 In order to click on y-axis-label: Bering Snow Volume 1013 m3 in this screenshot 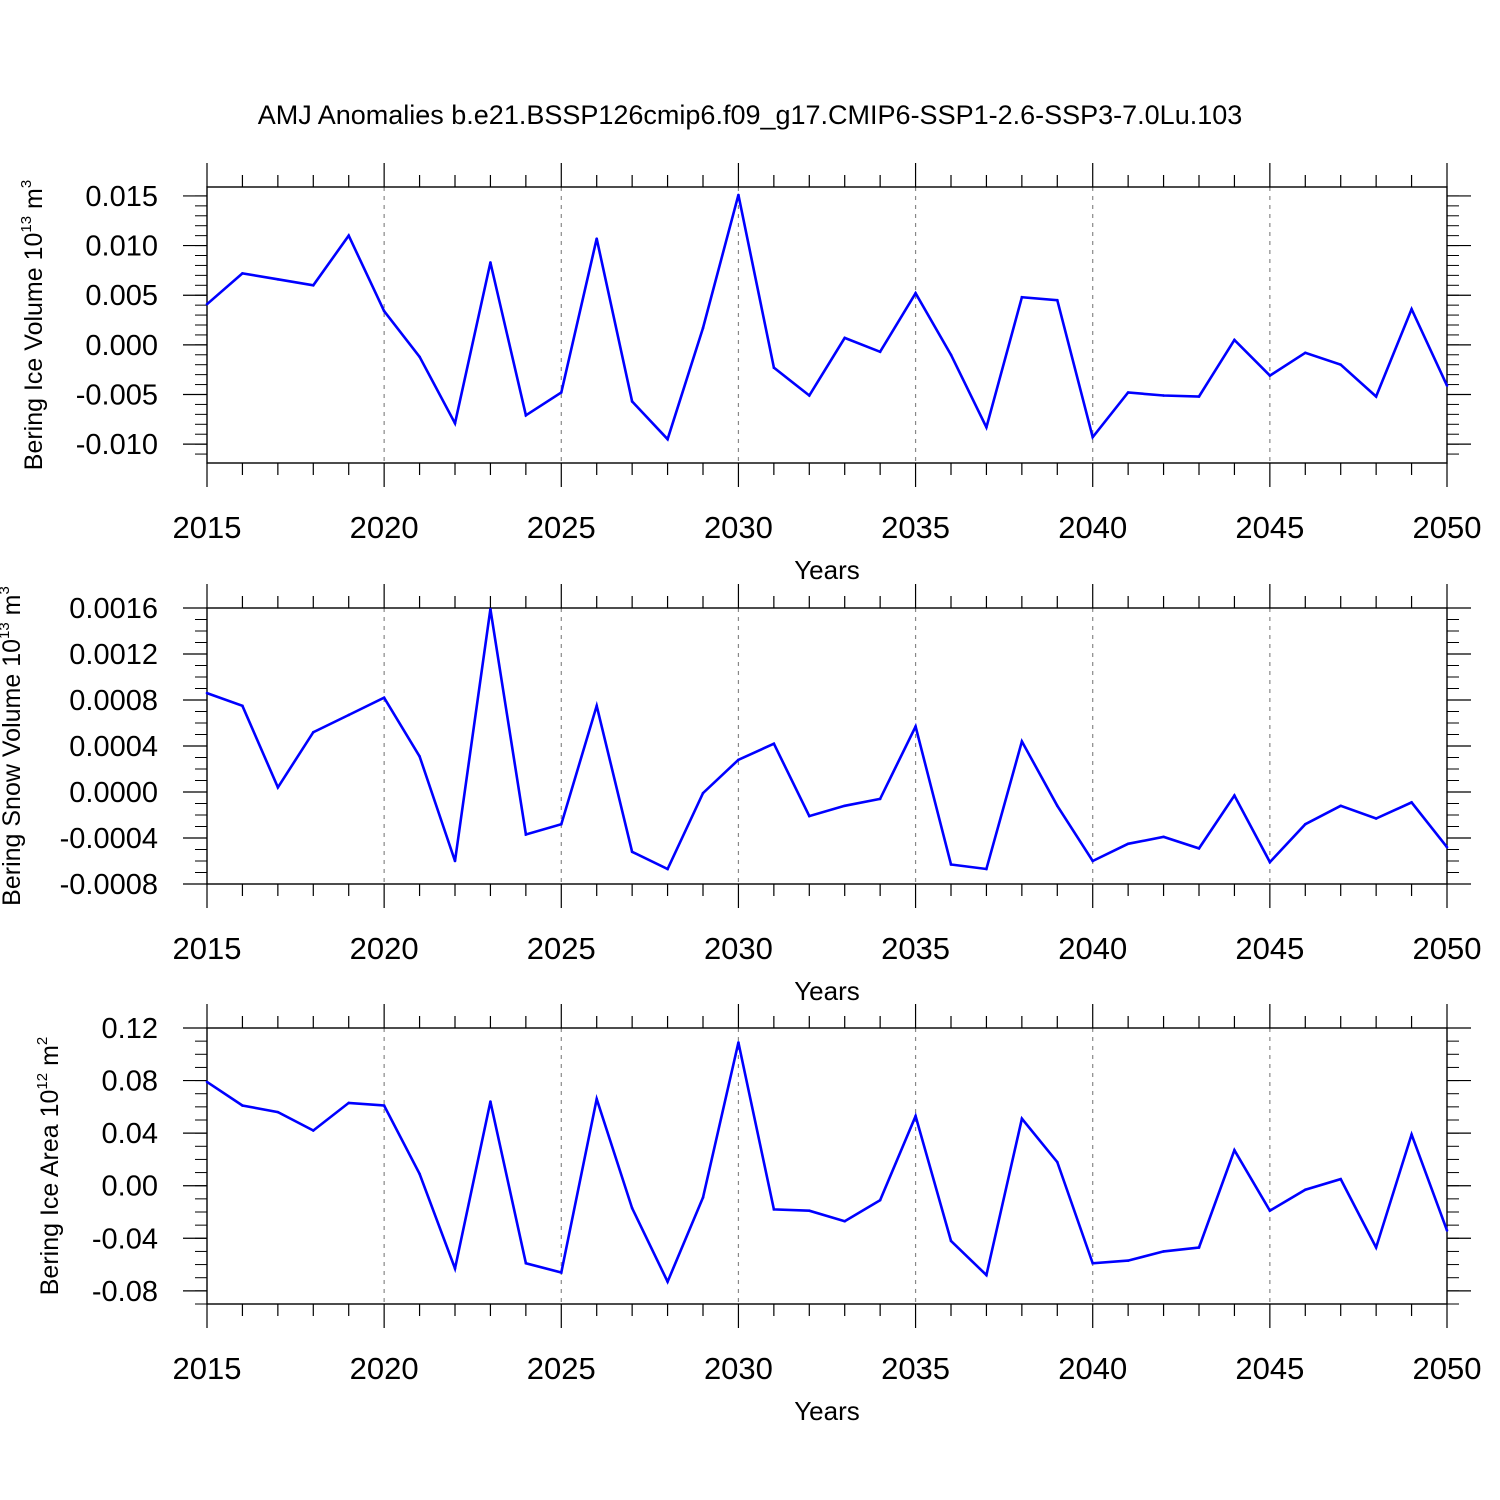, I will do `click(13, 746)`.